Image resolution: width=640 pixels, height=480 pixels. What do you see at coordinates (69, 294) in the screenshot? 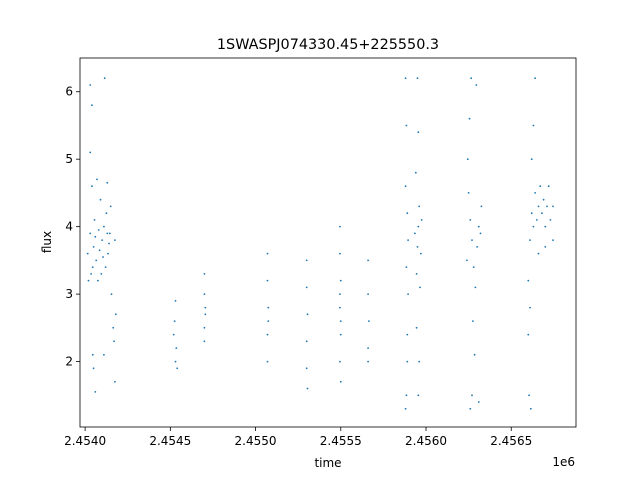
I see `y-tick-label: 3` at bounding box center [69, 294].